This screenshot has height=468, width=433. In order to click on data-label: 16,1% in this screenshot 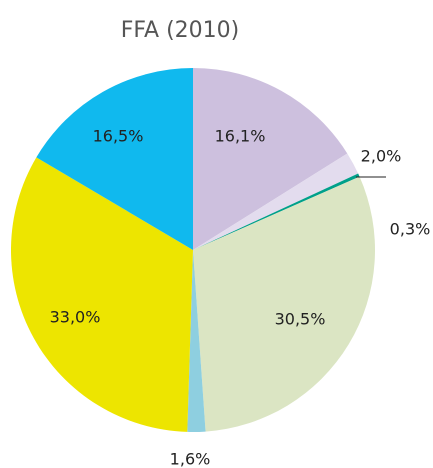, I will do `click(240, 136)`.